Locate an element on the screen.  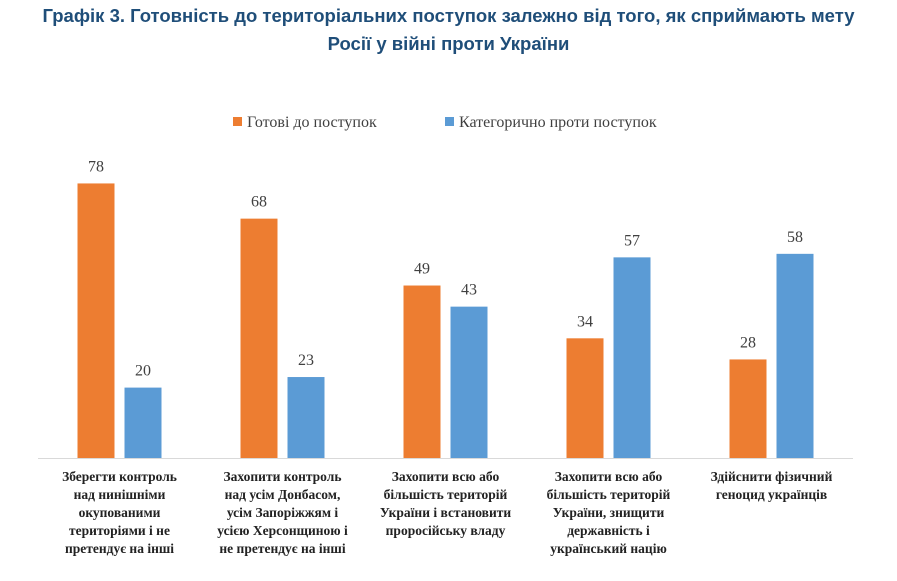
data-label-ready-1: 78 is located at coordinates (96, 166).